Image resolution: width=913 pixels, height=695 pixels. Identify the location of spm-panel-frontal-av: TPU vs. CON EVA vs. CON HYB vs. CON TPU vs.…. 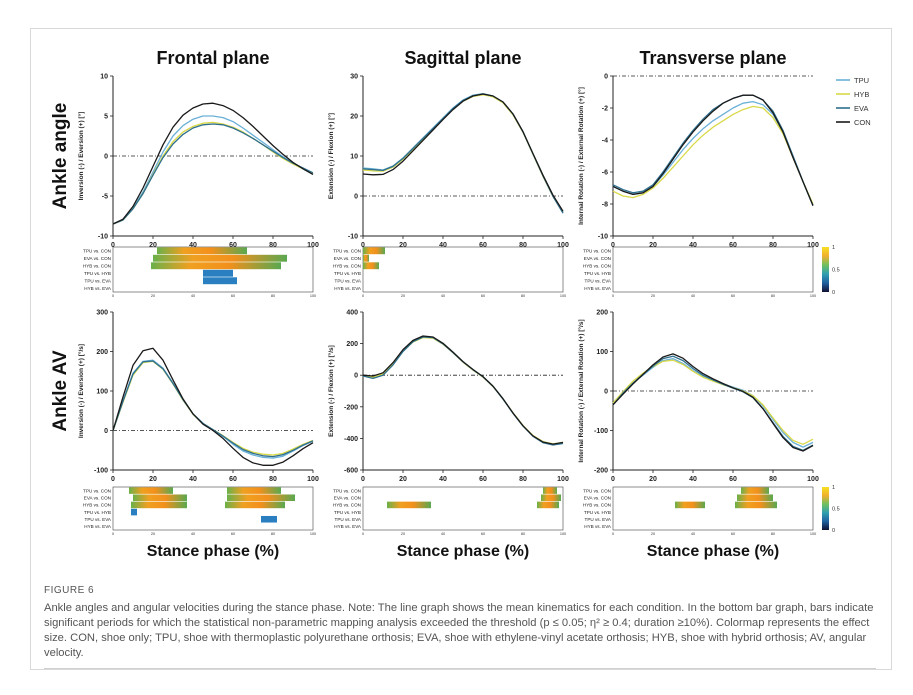
(199, 511).